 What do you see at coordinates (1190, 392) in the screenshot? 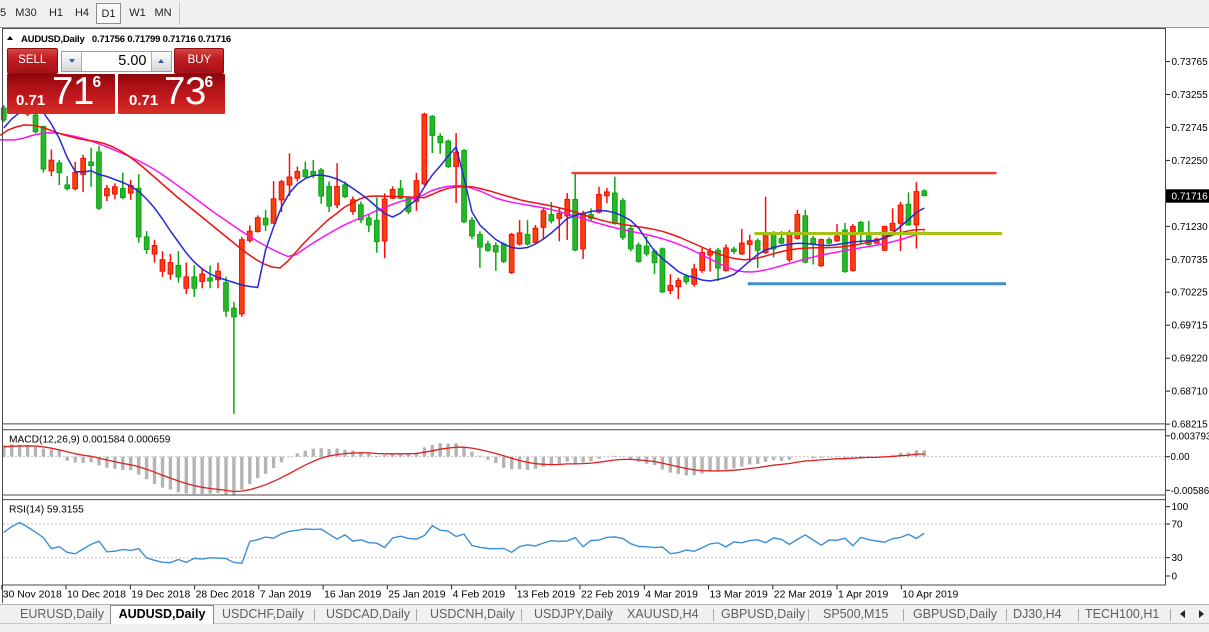
I see `svg-text: 0.68710` at bounding box center [1190, 392].